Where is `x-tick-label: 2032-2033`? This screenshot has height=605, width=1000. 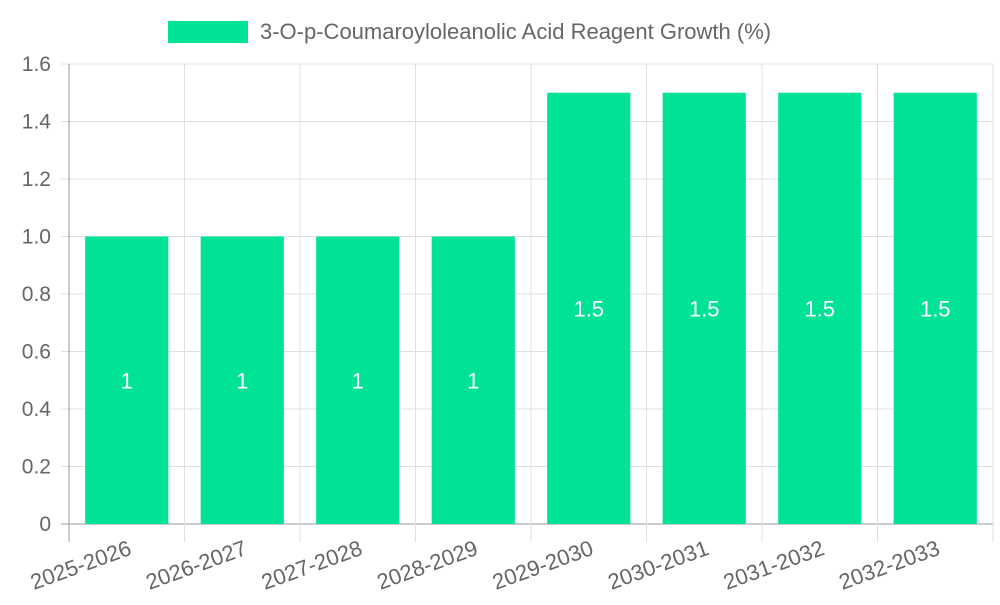 x-tick-label: 2032-2033 is located at coordinates (889, 564).